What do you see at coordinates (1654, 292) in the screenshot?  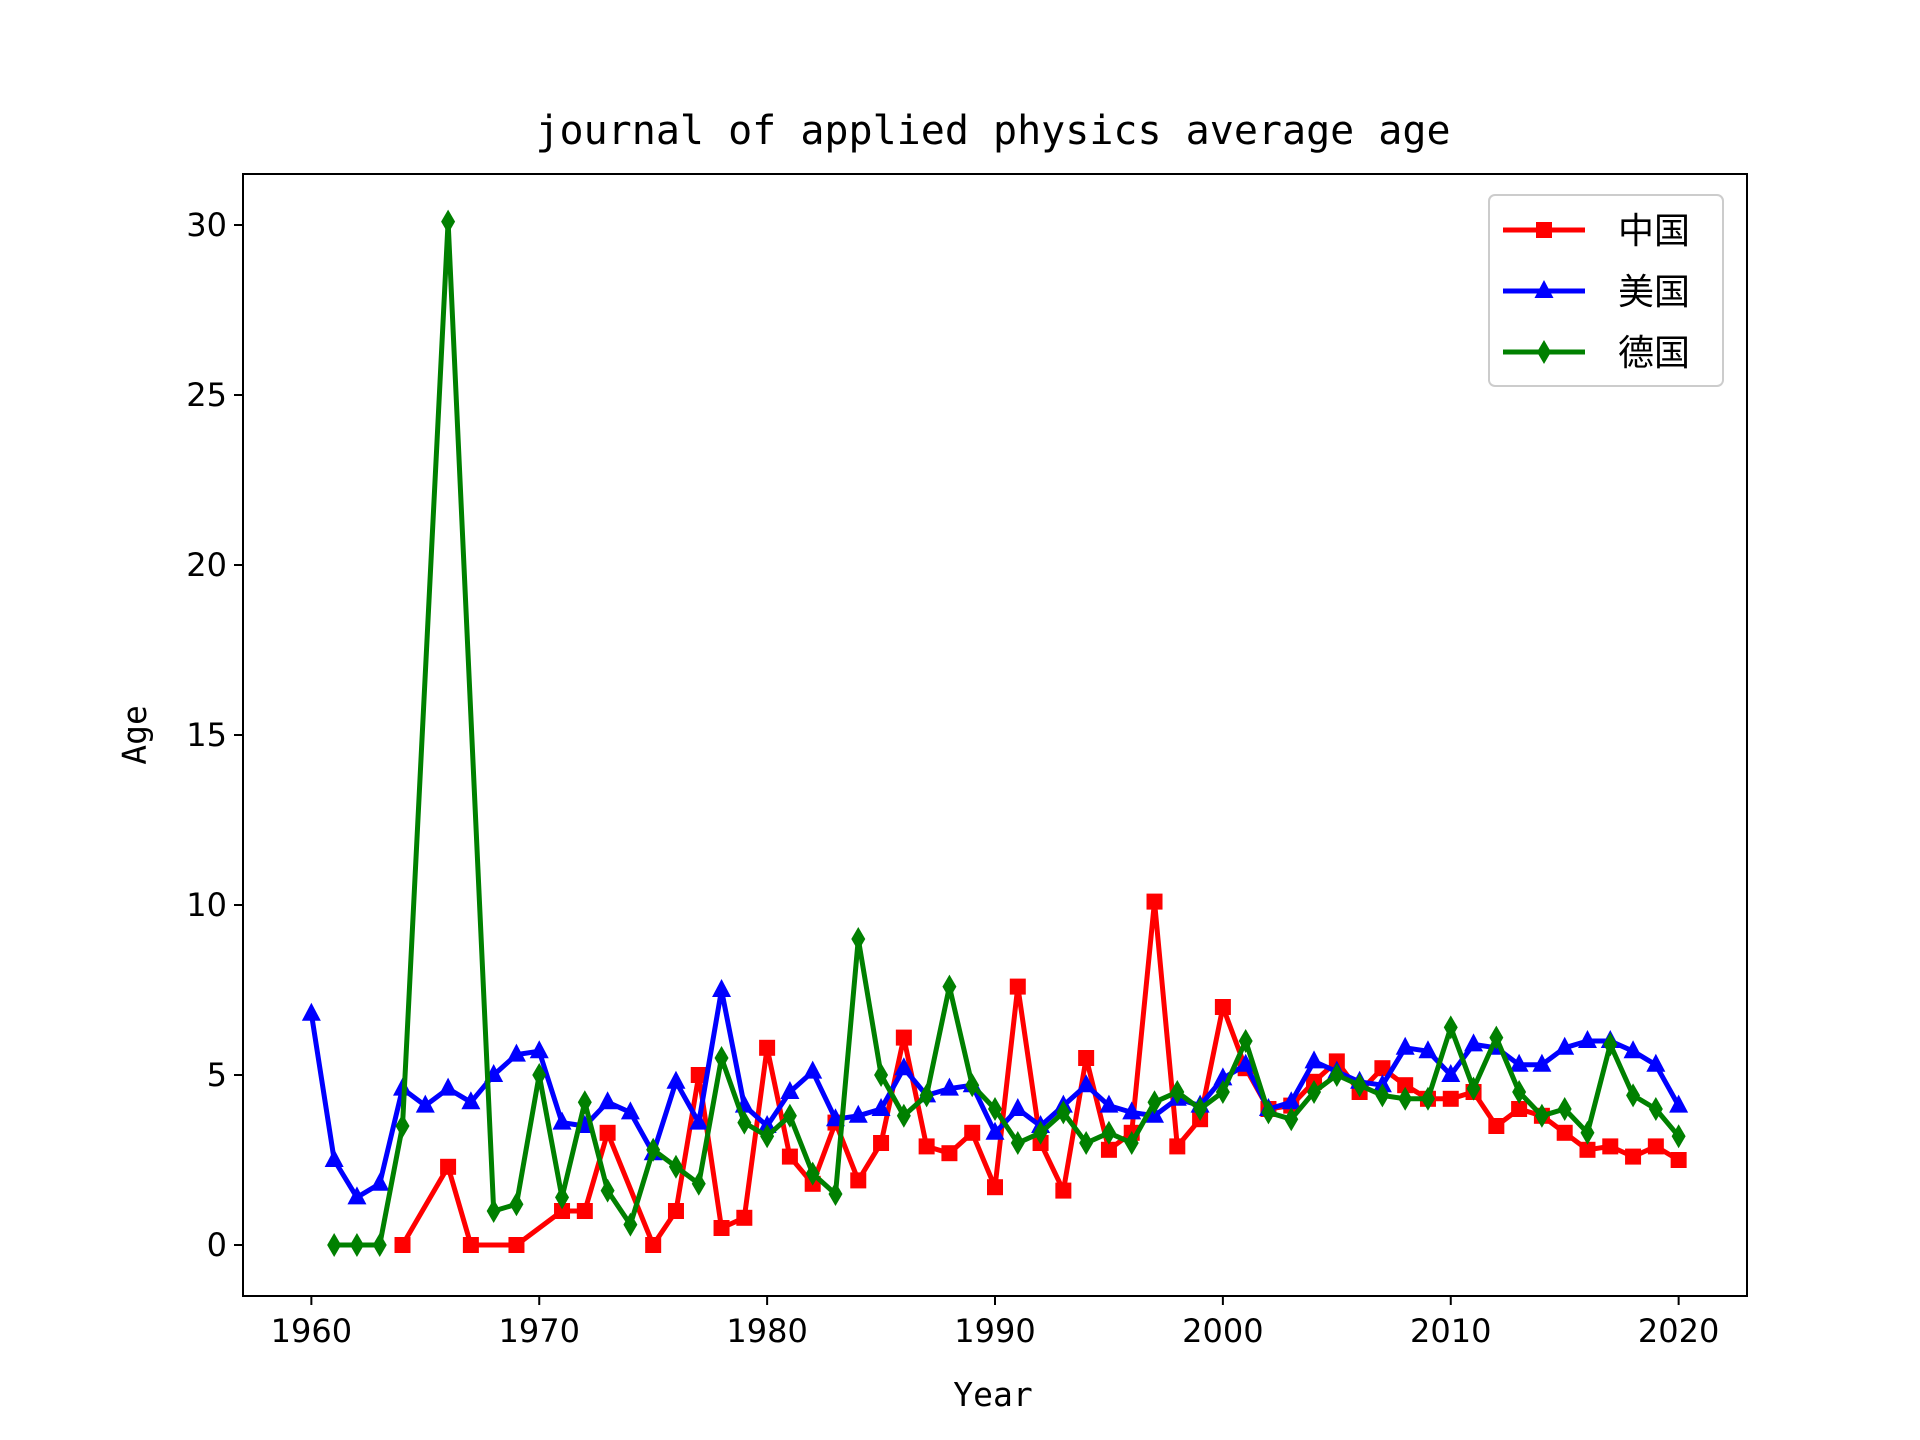 I see `legend-label: 美国` at bounding box center [1654, 292].